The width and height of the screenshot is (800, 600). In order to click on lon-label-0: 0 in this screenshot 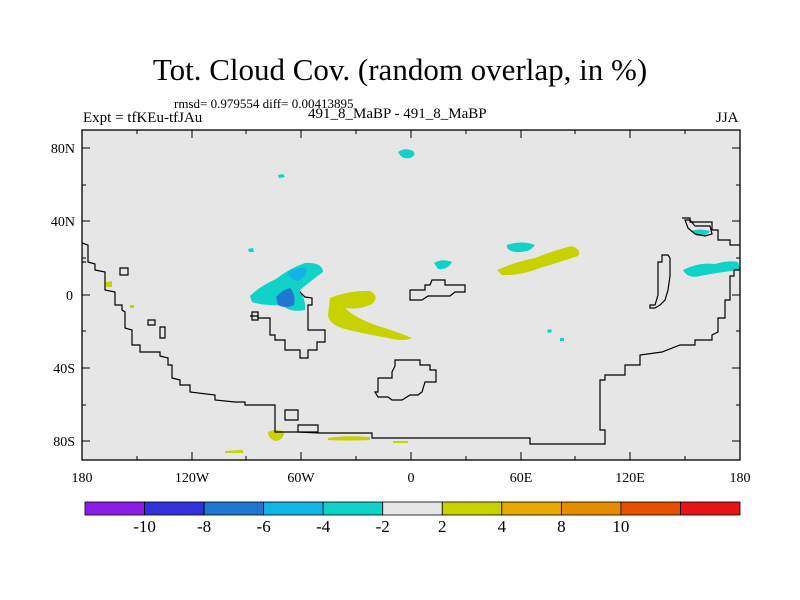, I will do `click(411, 478)`.